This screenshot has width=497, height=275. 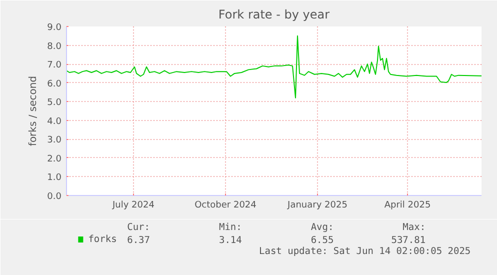 I want to click on y-tick-label: 5.0, so click(x=54, y=103).